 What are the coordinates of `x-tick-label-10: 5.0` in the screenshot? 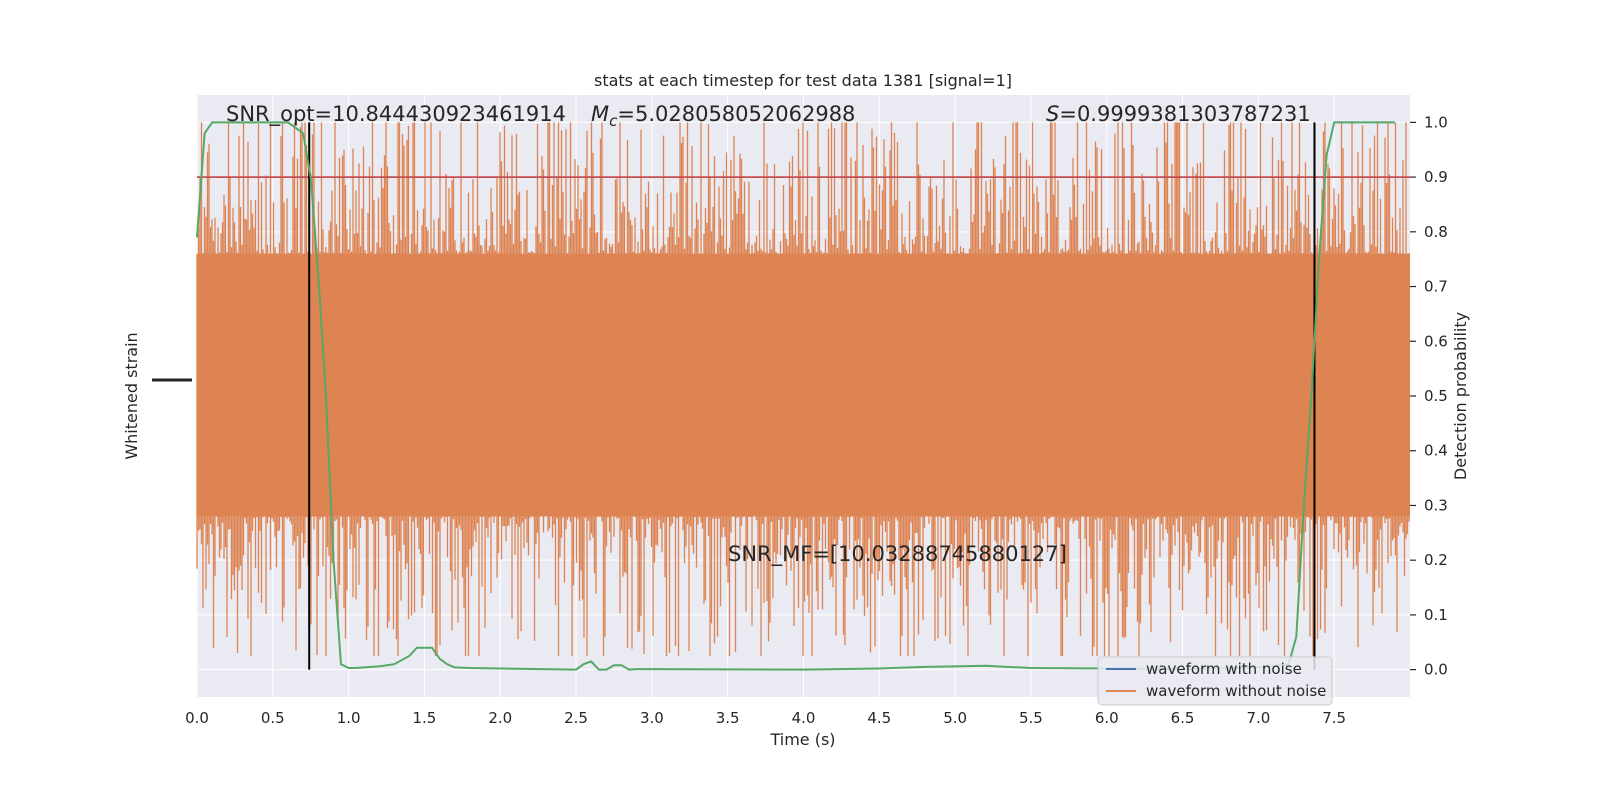 It's located at (955, 718).